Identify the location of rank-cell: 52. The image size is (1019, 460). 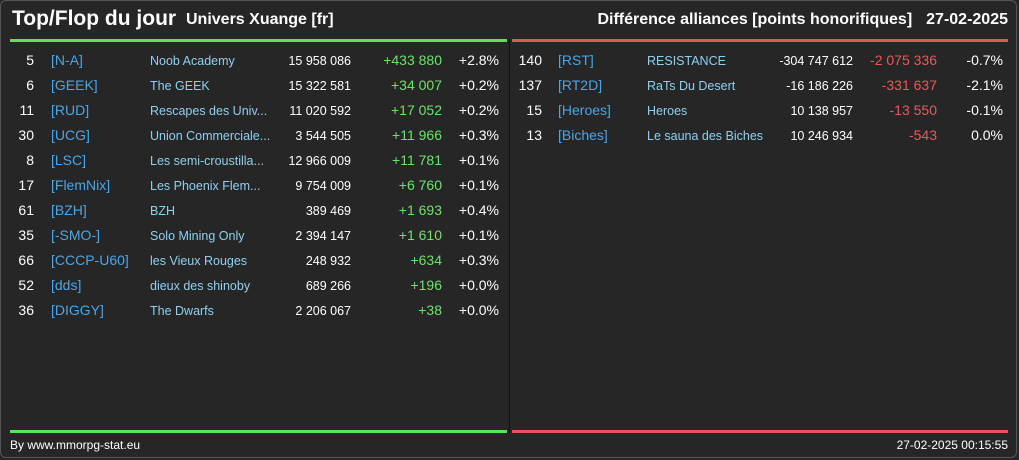
(26, 285).